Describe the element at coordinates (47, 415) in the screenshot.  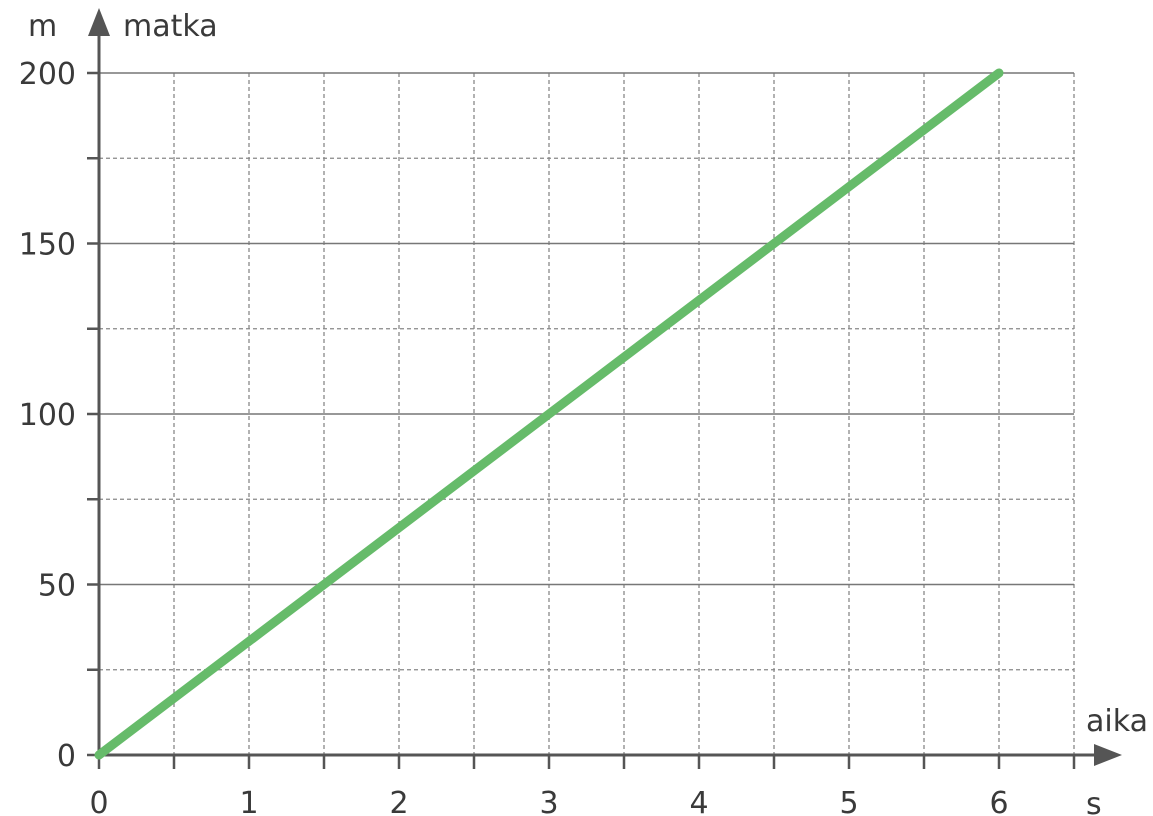
I see `y-tick-label: 100` at that location.